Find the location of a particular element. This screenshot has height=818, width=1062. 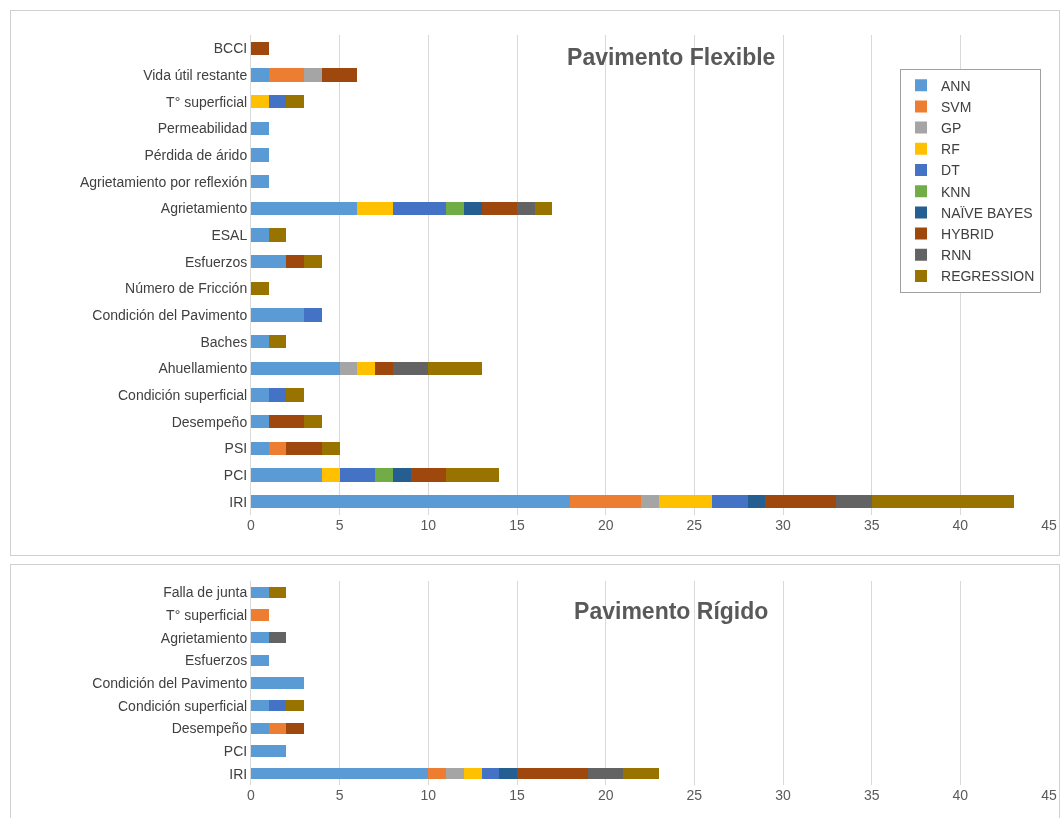

chart-title: Pavimento Flexible is located at coordinates (671, 57).